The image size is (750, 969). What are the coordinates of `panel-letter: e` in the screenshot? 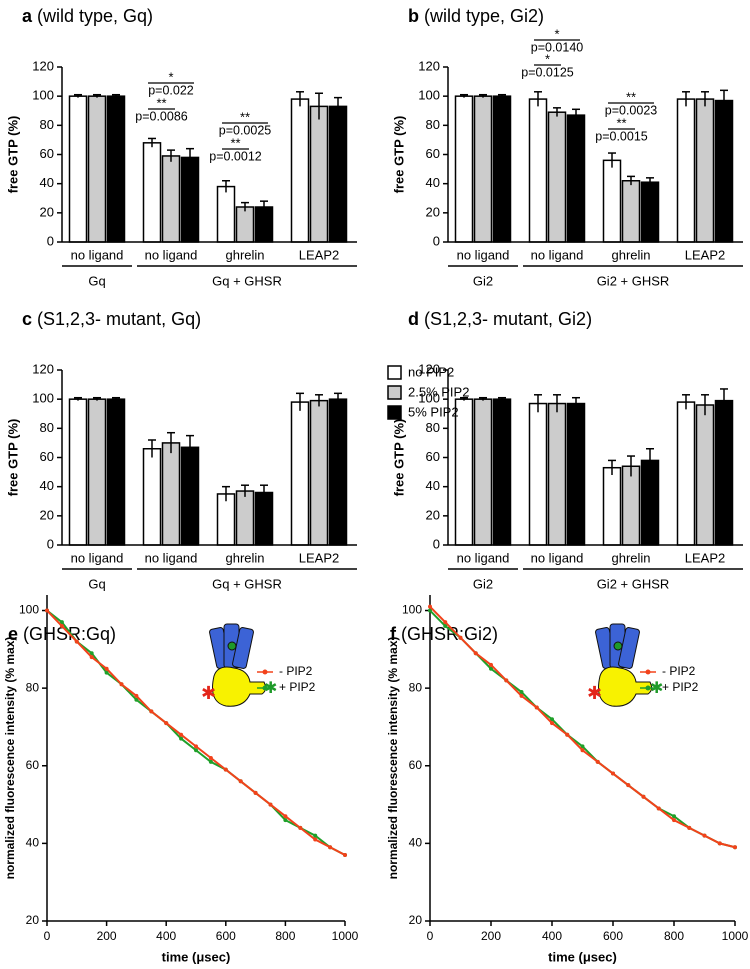 It's located at (13, 634).